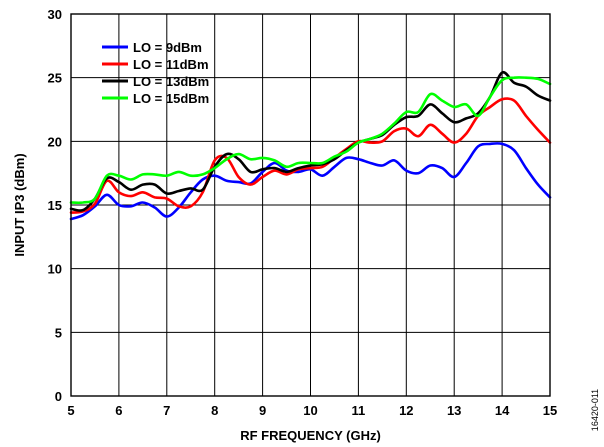  I want to click on x-tick-label: 7, so click(166, 410).